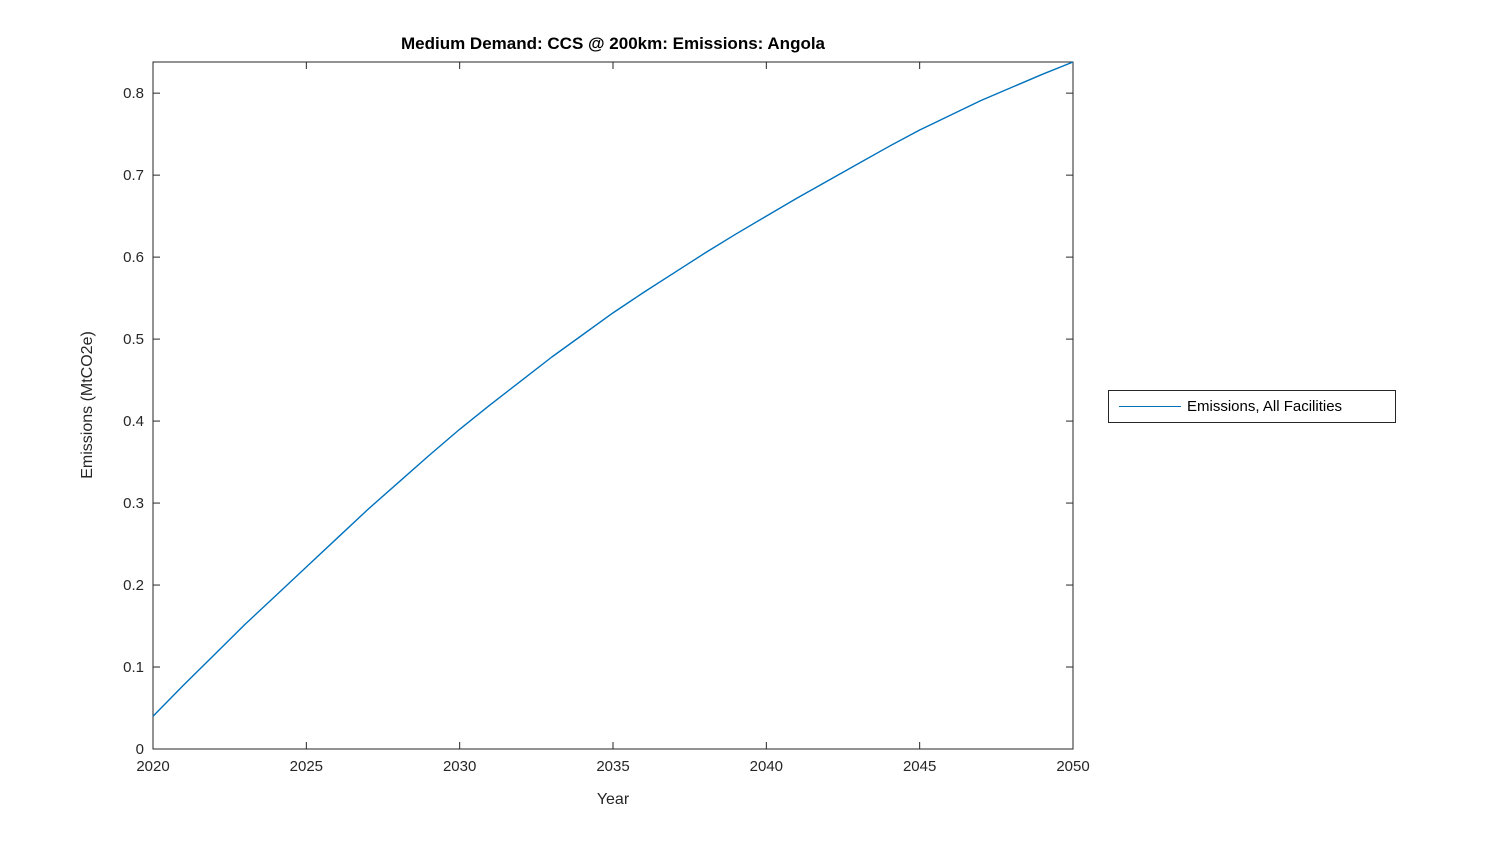  What do you see at coordinates (1072, 766) in the screenshot?
I see `x-tick-label: 2050` at bounding box center [1072, 766].